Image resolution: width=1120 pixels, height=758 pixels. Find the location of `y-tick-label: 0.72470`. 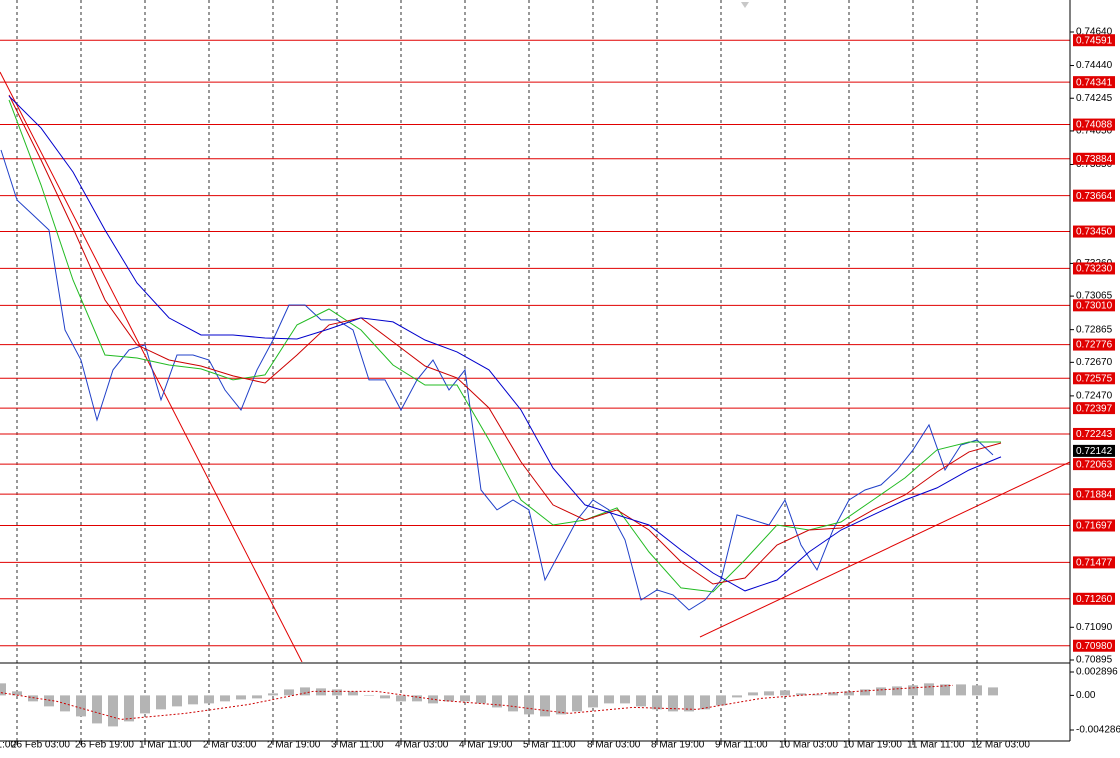

y-tick-label: 0.72470 is located at coordinates (1094, 396).